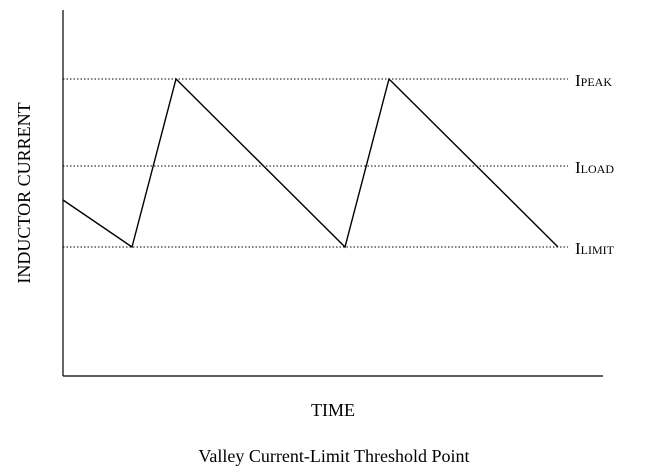 The image size is (668, 472). What do you see at coordinates (333, 456) in the screenshot?
I see `diagram-caption: Valley Current-Limit Threshold Point` at bounding box center [333, 456].